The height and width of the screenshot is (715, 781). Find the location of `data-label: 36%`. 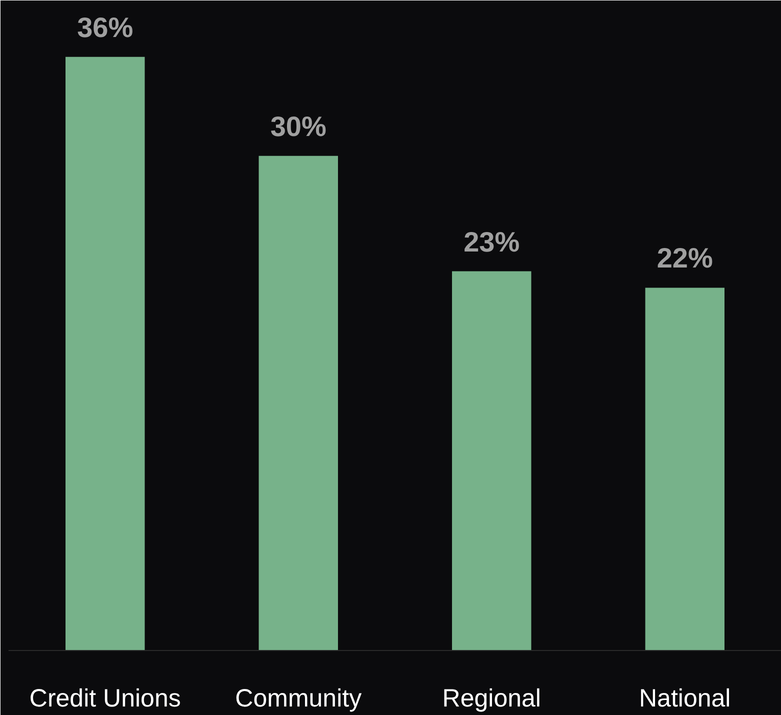

data-label: 36% is located at coordinates (105, 27).